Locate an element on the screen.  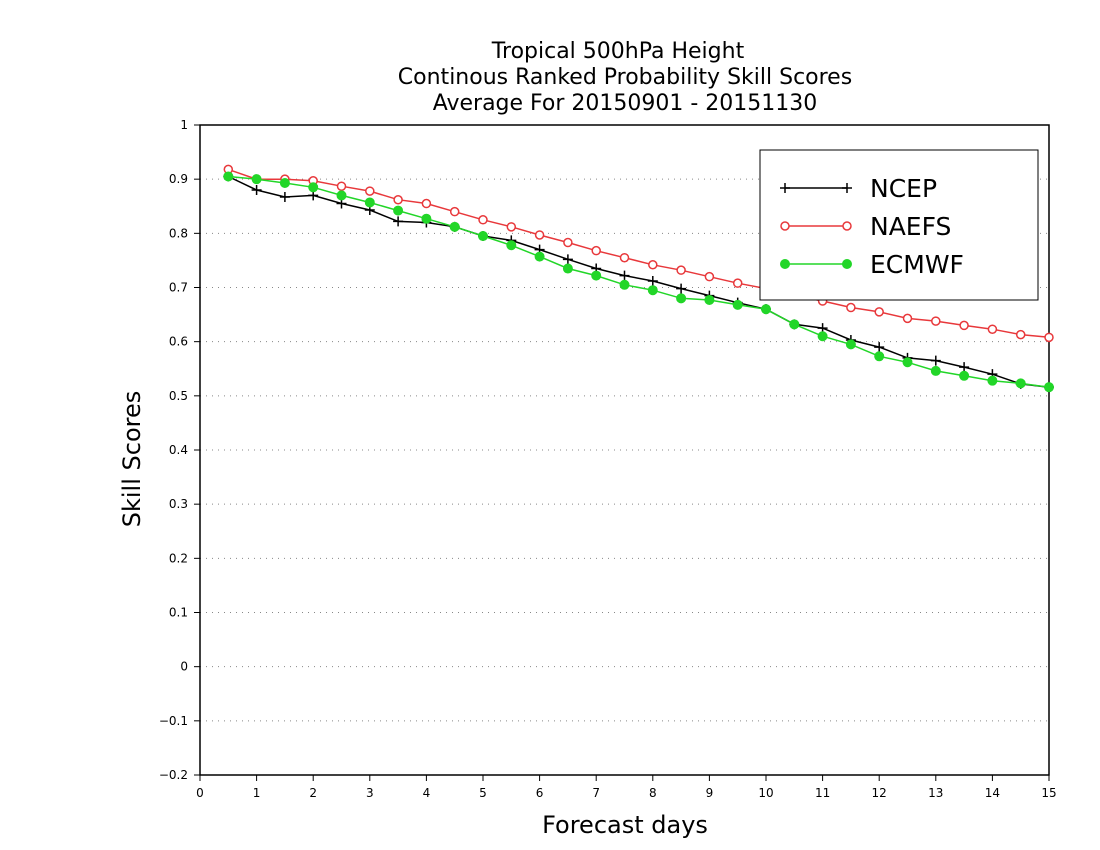
x-axis-title: Forecast days is located at coordinates (625, 825).